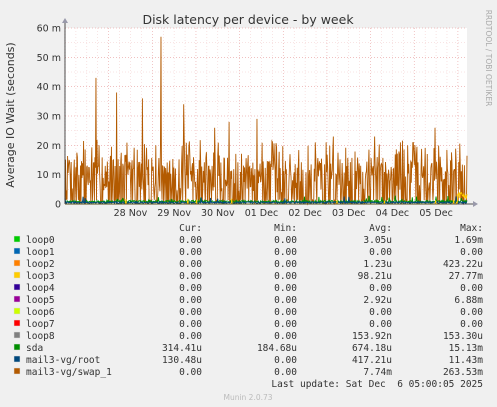 The height and width of the screenshot is (407, 497). I want to click on legend-avg-sda: 674.18u, so click(372, 348).